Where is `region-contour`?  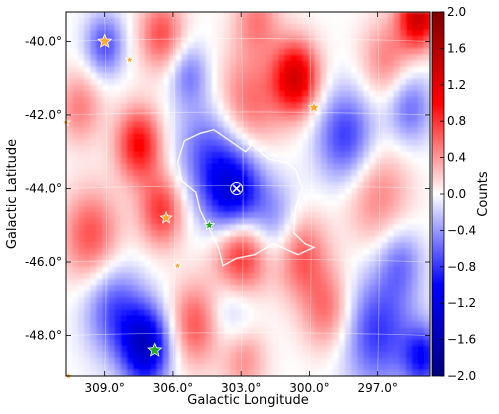
region-contour is located at coordinates (246, 197).